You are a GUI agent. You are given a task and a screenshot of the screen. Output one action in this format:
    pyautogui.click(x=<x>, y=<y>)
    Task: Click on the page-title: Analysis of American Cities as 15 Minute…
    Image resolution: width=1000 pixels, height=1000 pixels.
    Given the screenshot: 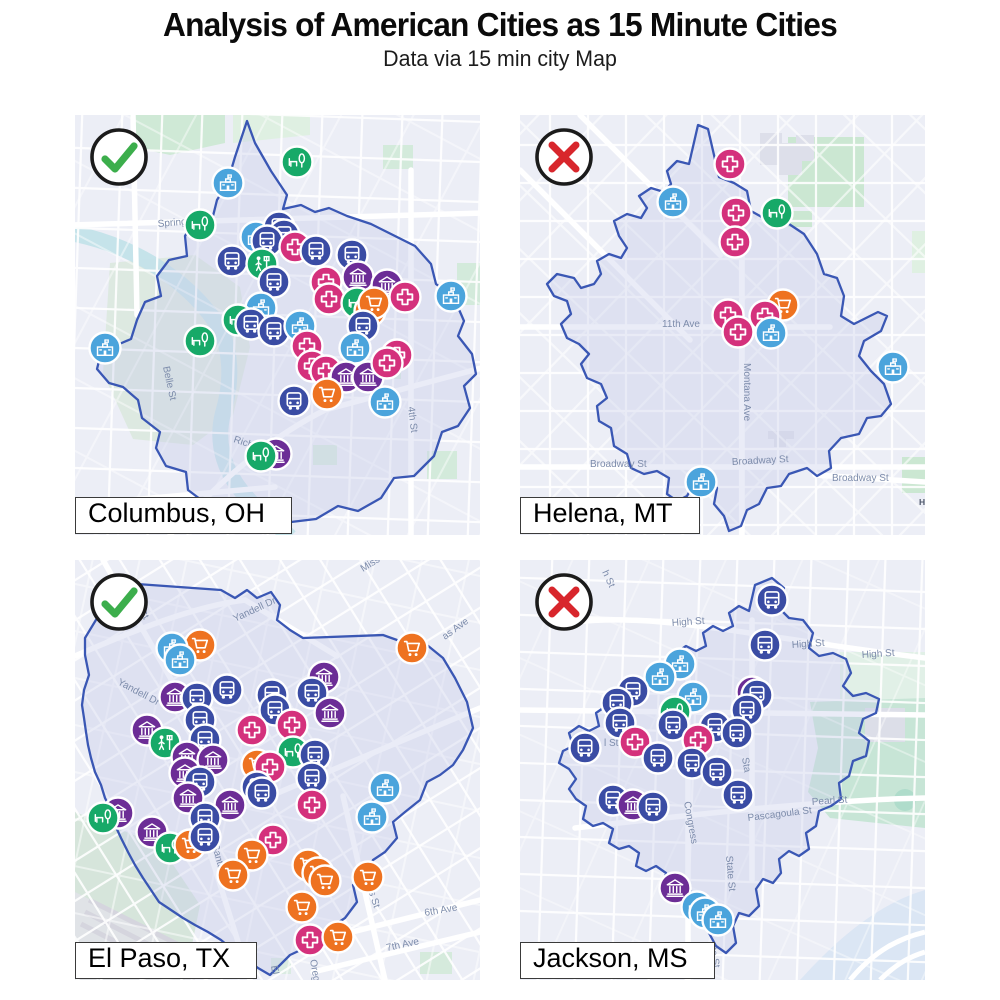 What is the action you would take?
    pyautogui.click(x=500, y=24)
    